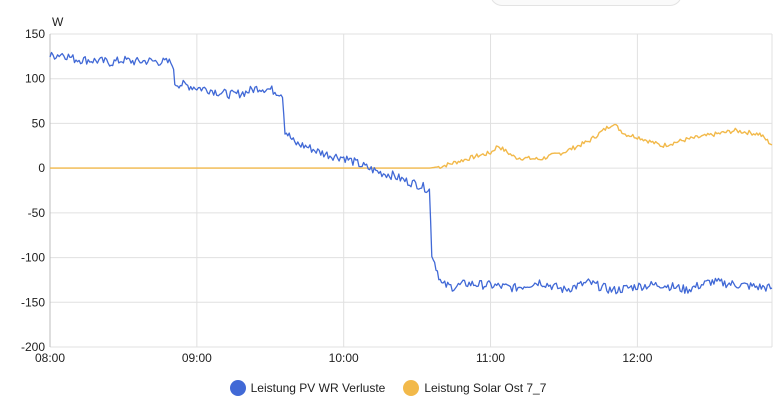 The image size is (776, 407). What do you see at coordinates (197, 358) in the screenshot?
I see `x-tick-label: 09:00` at bounding box center [197, 358].